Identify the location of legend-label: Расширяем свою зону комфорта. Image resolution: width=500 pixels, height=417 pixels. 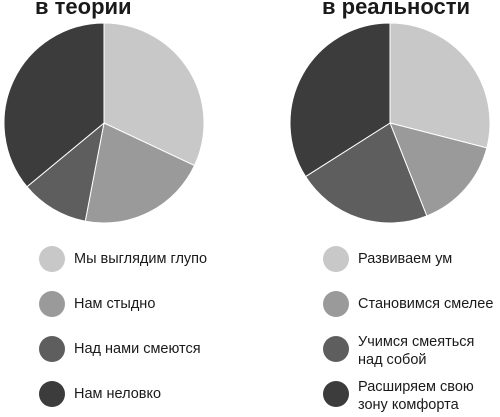
(416, 396).